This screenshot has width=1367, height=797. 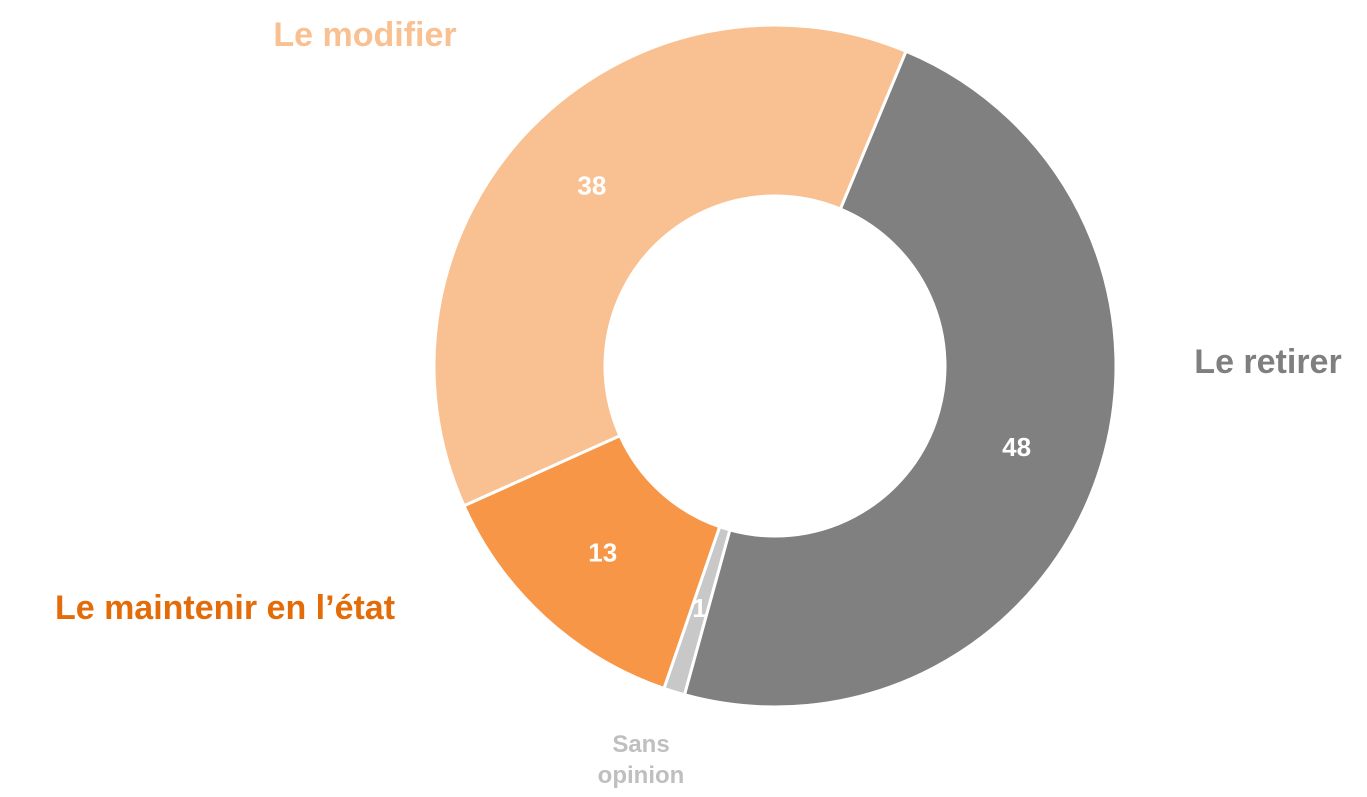 What do you see at coordinates (602, 553) in the screenshot?
I see `data-label: 13` at bounding box center [602, 553].